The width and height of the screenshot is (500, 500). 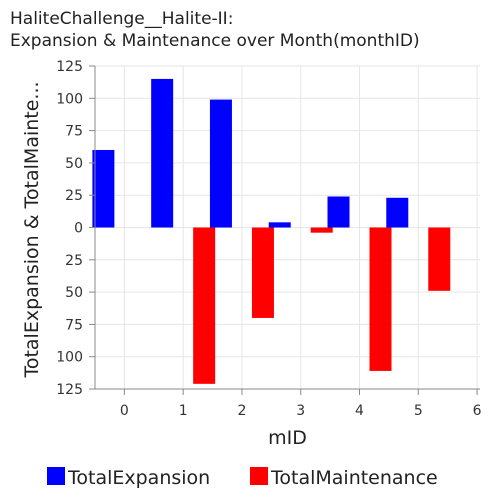 What do you see at coordinates (241, 411) in the screenshot?
I see `x-tick-label: 2` at bounding box center [241, 411].